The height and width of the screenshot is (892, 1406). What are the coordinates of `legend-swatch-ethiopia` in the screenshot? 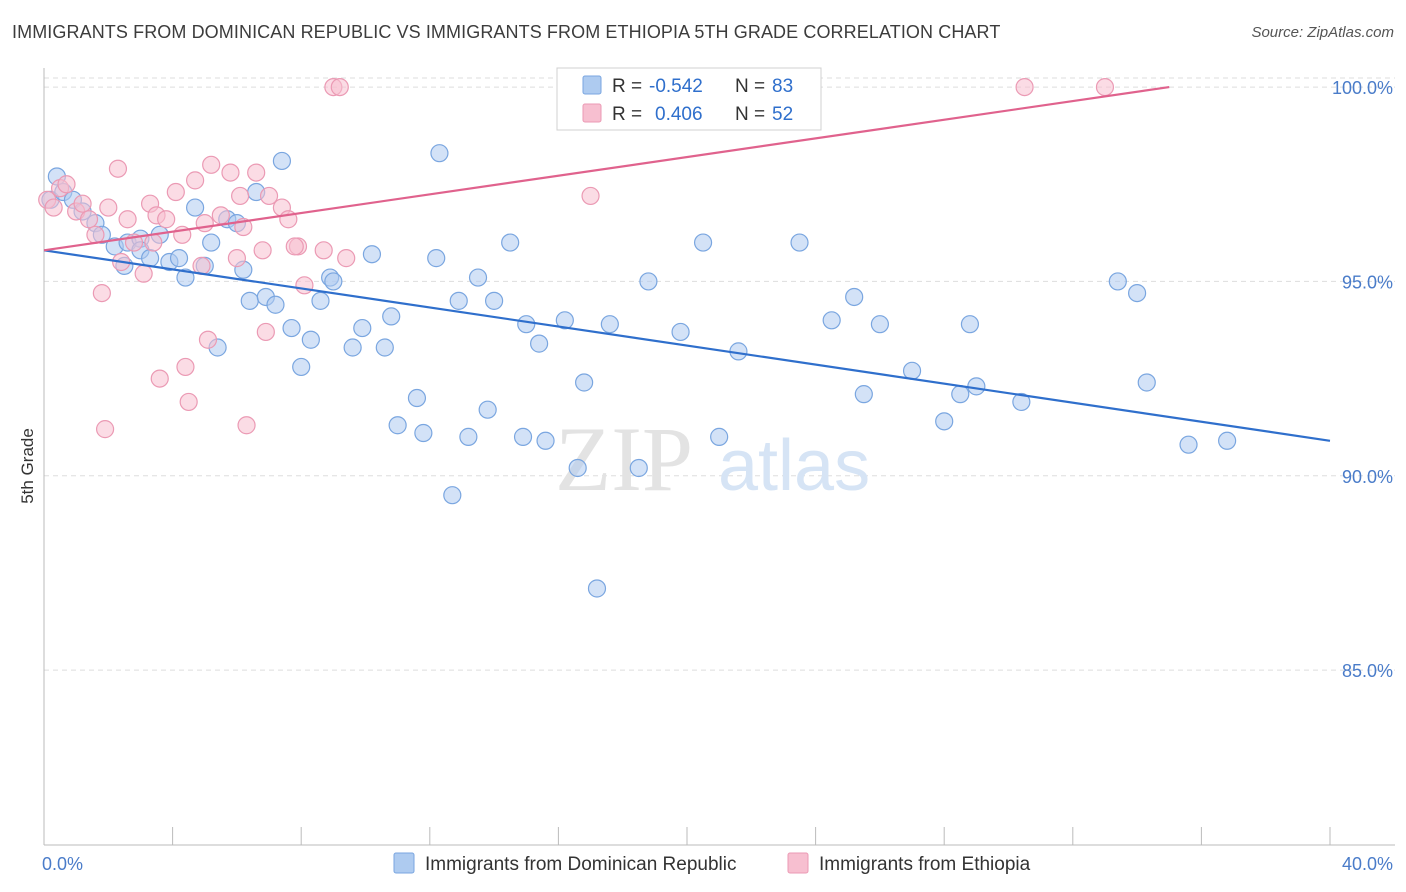 It's located at (798, 863).